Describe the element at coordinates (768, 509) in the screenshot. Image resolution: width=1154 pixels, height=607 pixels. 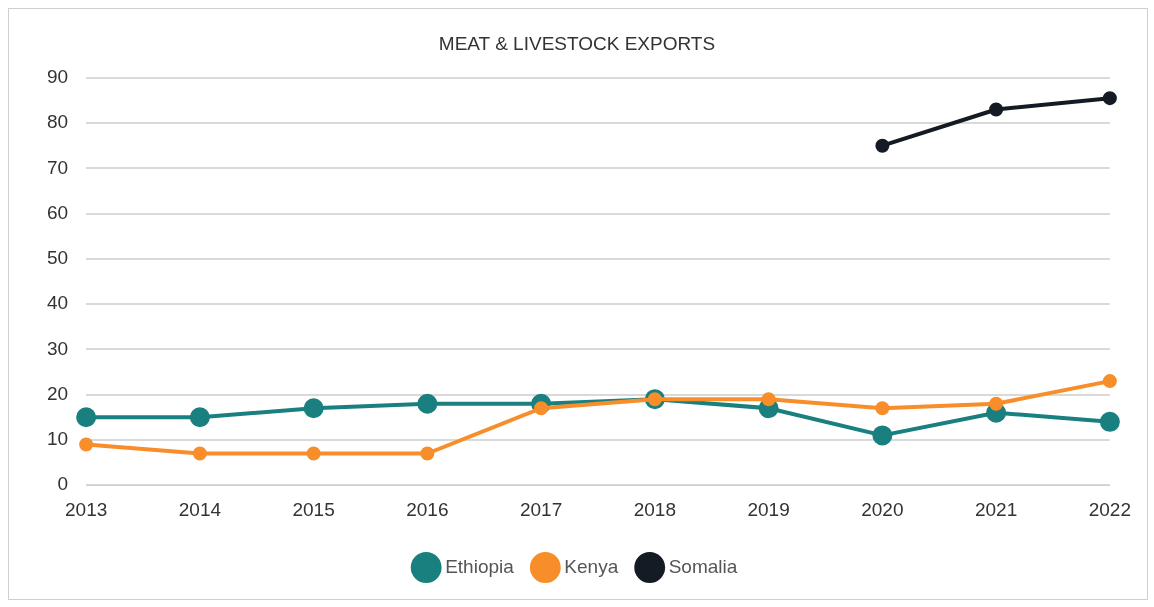
I see `x-tick-label: 2019` at that location.